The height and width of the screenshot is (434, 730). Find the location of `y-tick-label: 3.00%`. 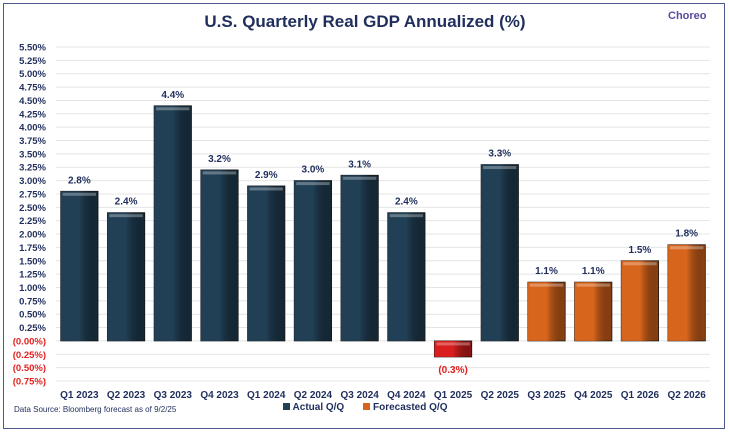

y-tick-label: 3.00% is located at coordinates (32, 181).